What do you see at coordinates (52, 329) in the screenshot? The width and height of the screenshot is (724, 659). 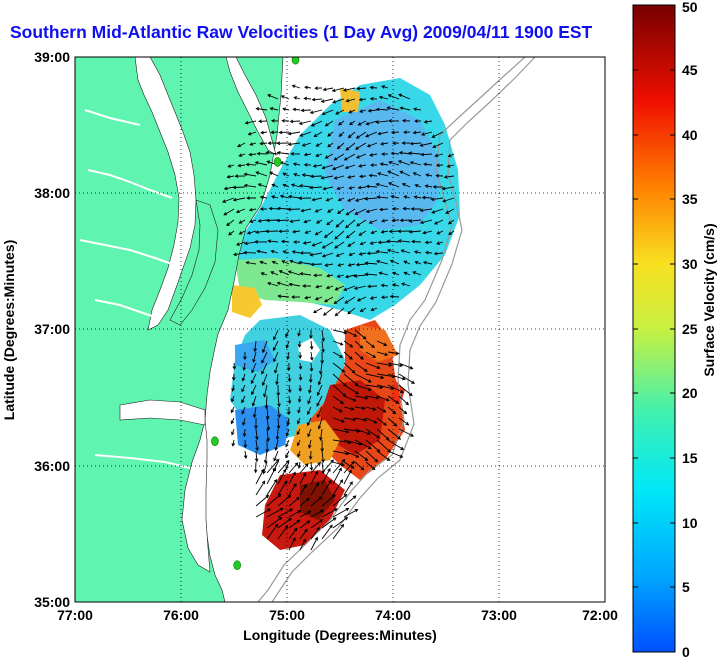 I see `y-axis-ticks: 39:00 38:00 37:00 36:00 35:00` at bounding box center [52, 329].